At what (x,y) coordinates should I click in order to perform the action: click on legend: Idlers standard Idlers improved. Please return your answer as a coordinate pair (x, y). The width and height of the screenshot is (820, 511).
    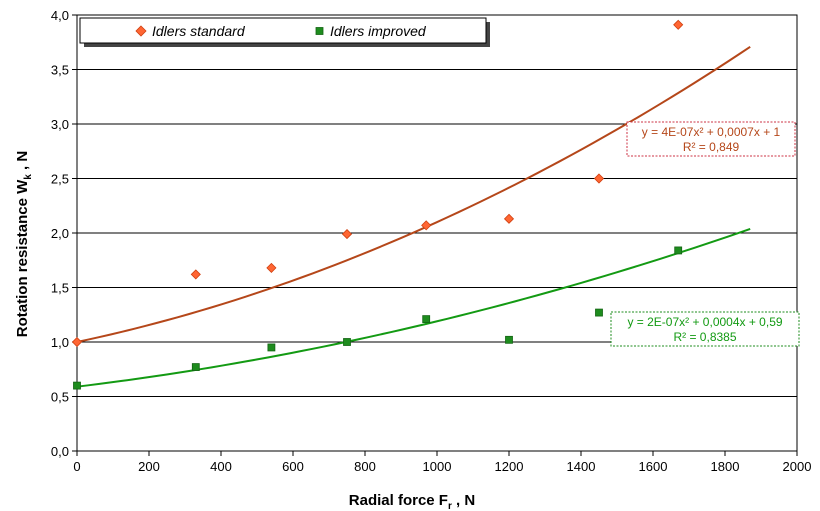
    Looking at the image, I should click on (284, 32).